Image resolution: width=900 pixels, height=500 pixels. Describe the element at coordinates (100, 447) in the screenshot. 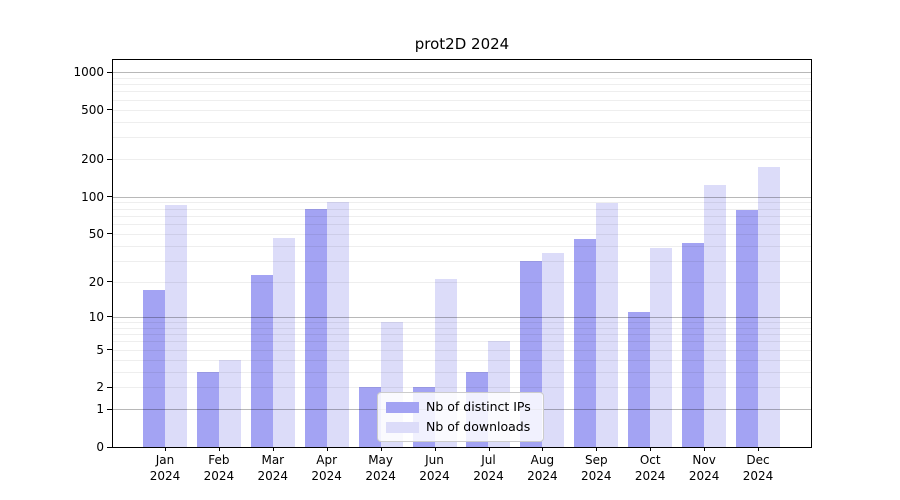

I see `y-axis-tick-label: 0` at that location.